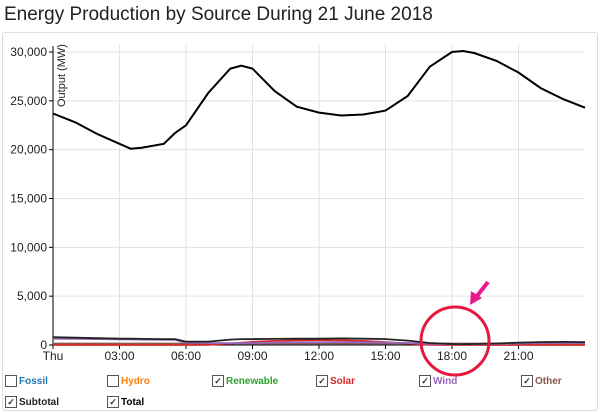  What do you see at coordinates (28, 199) in the screenshot?
I see `y-tick-label: 15,000` at bounding box center [28, 199].